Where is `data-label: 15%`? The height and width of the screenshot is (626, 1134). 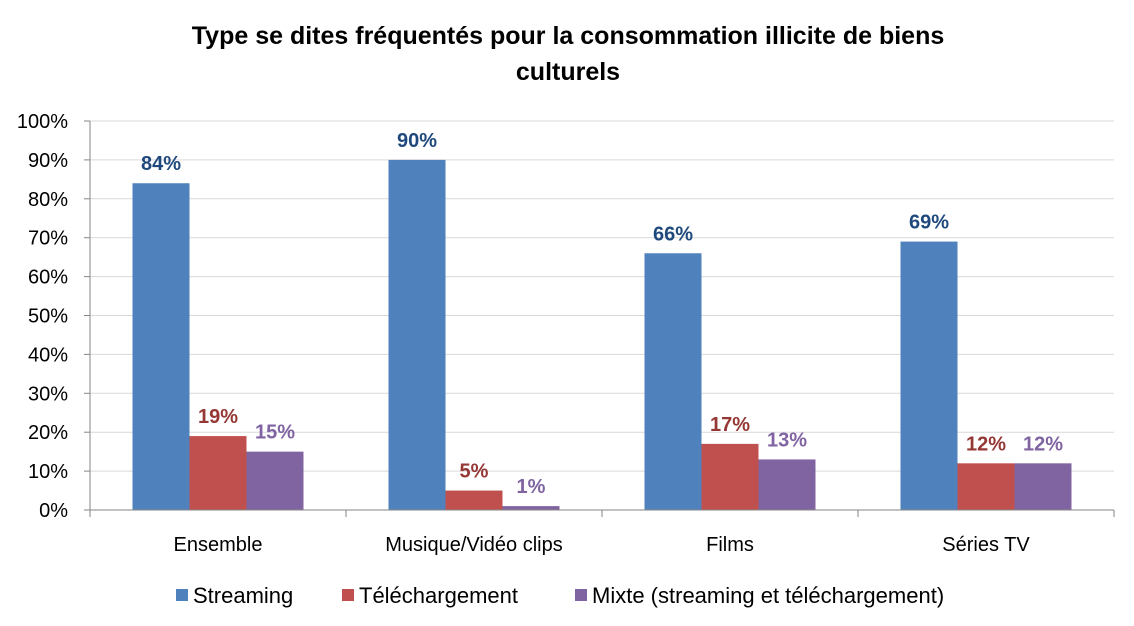
data-label: 15% is located at coordinates (275, 433).